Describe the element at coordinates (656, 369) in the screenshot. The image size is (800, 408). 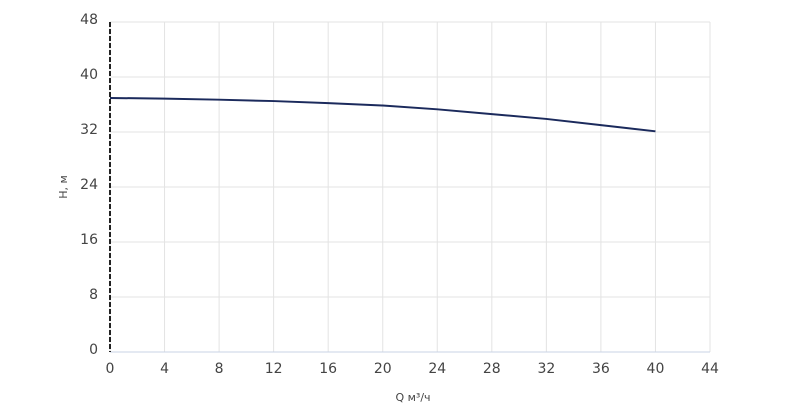
I see `x-tick-label: 40` at that location.